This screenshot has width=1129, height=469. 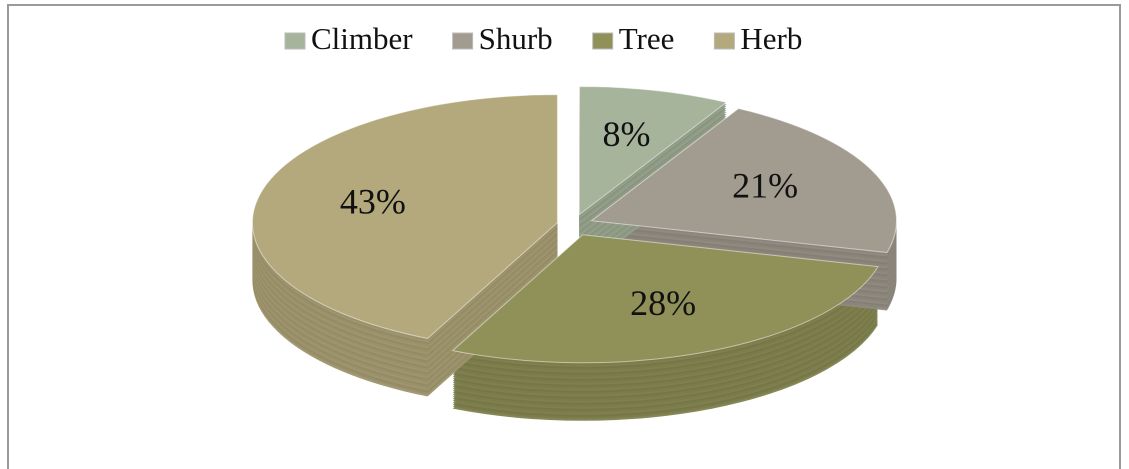 What do you see at coordinates (663, 303) in the screenshot?
I see `value-label: 28%` at bounding box center [663, 303].